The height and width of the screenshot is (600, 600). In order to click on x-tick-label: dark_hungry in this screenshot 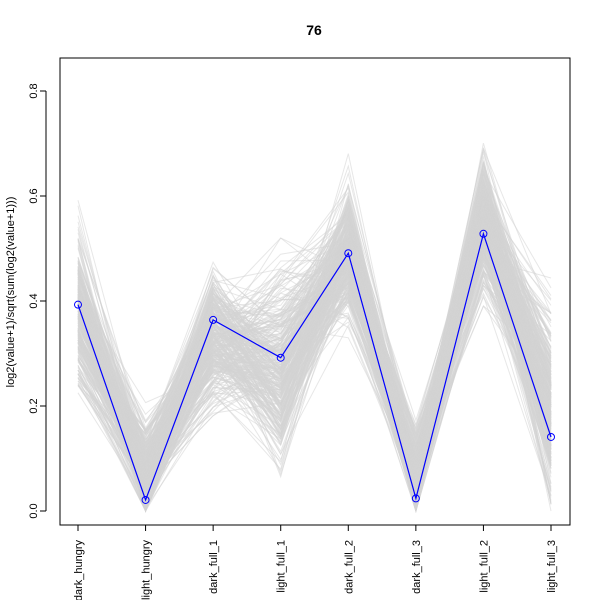, I will do `click(79, 570)`.